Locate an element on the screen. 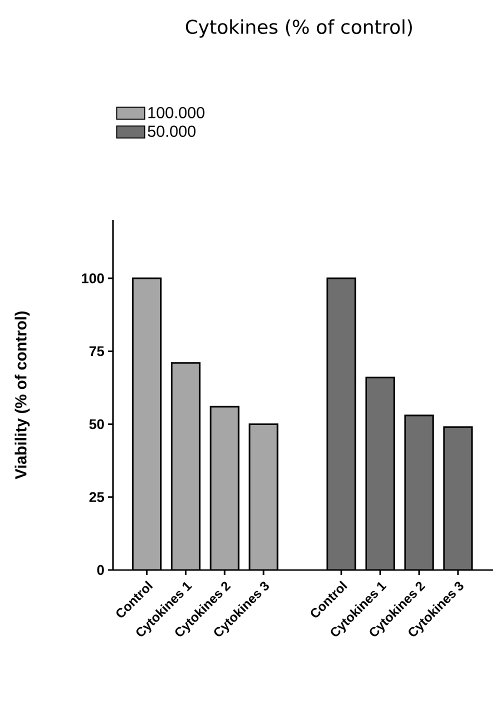  y-tick-label: 100 is located at coordinates (93, 278).